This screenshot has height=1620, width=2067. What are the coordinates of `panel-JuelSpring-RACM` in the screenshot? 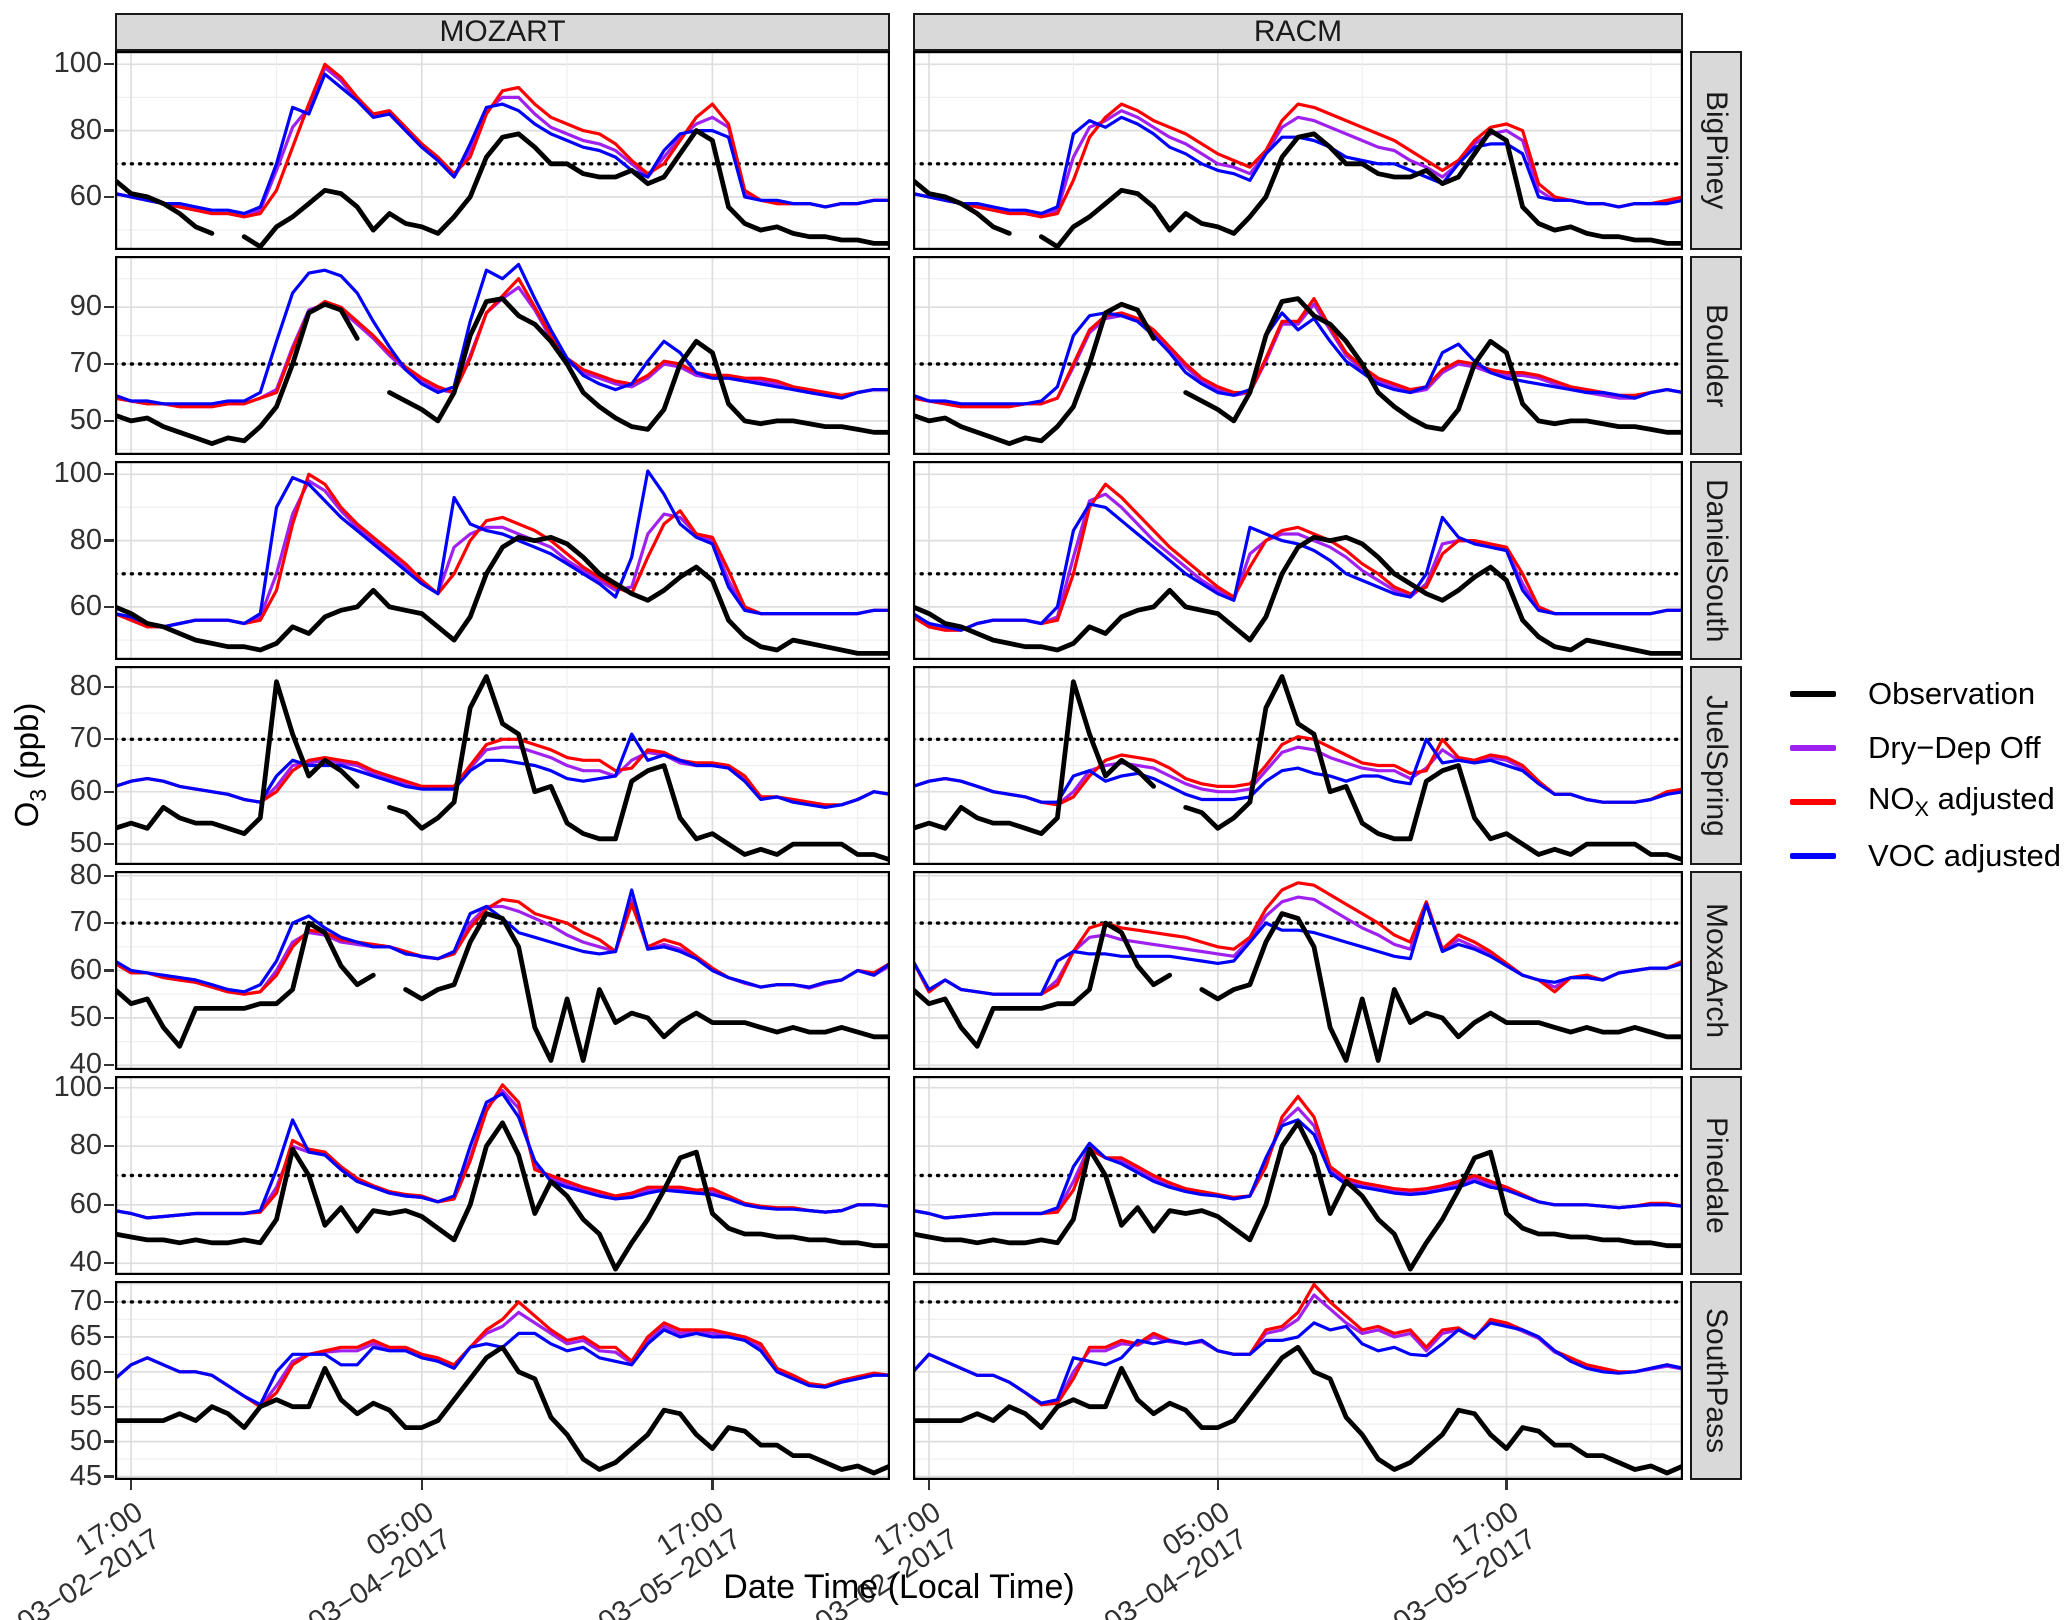 It's located at (1298, 765).